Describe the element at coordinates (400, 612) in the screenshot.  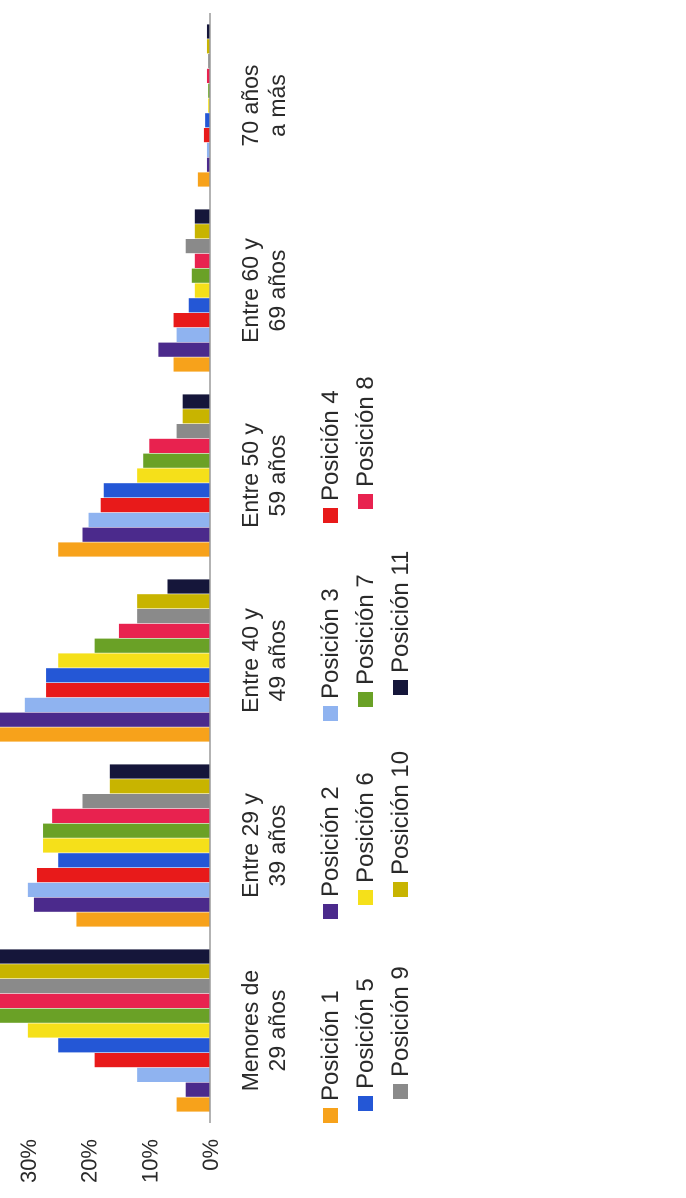
I see `legend-label: Posición 11` at that location.